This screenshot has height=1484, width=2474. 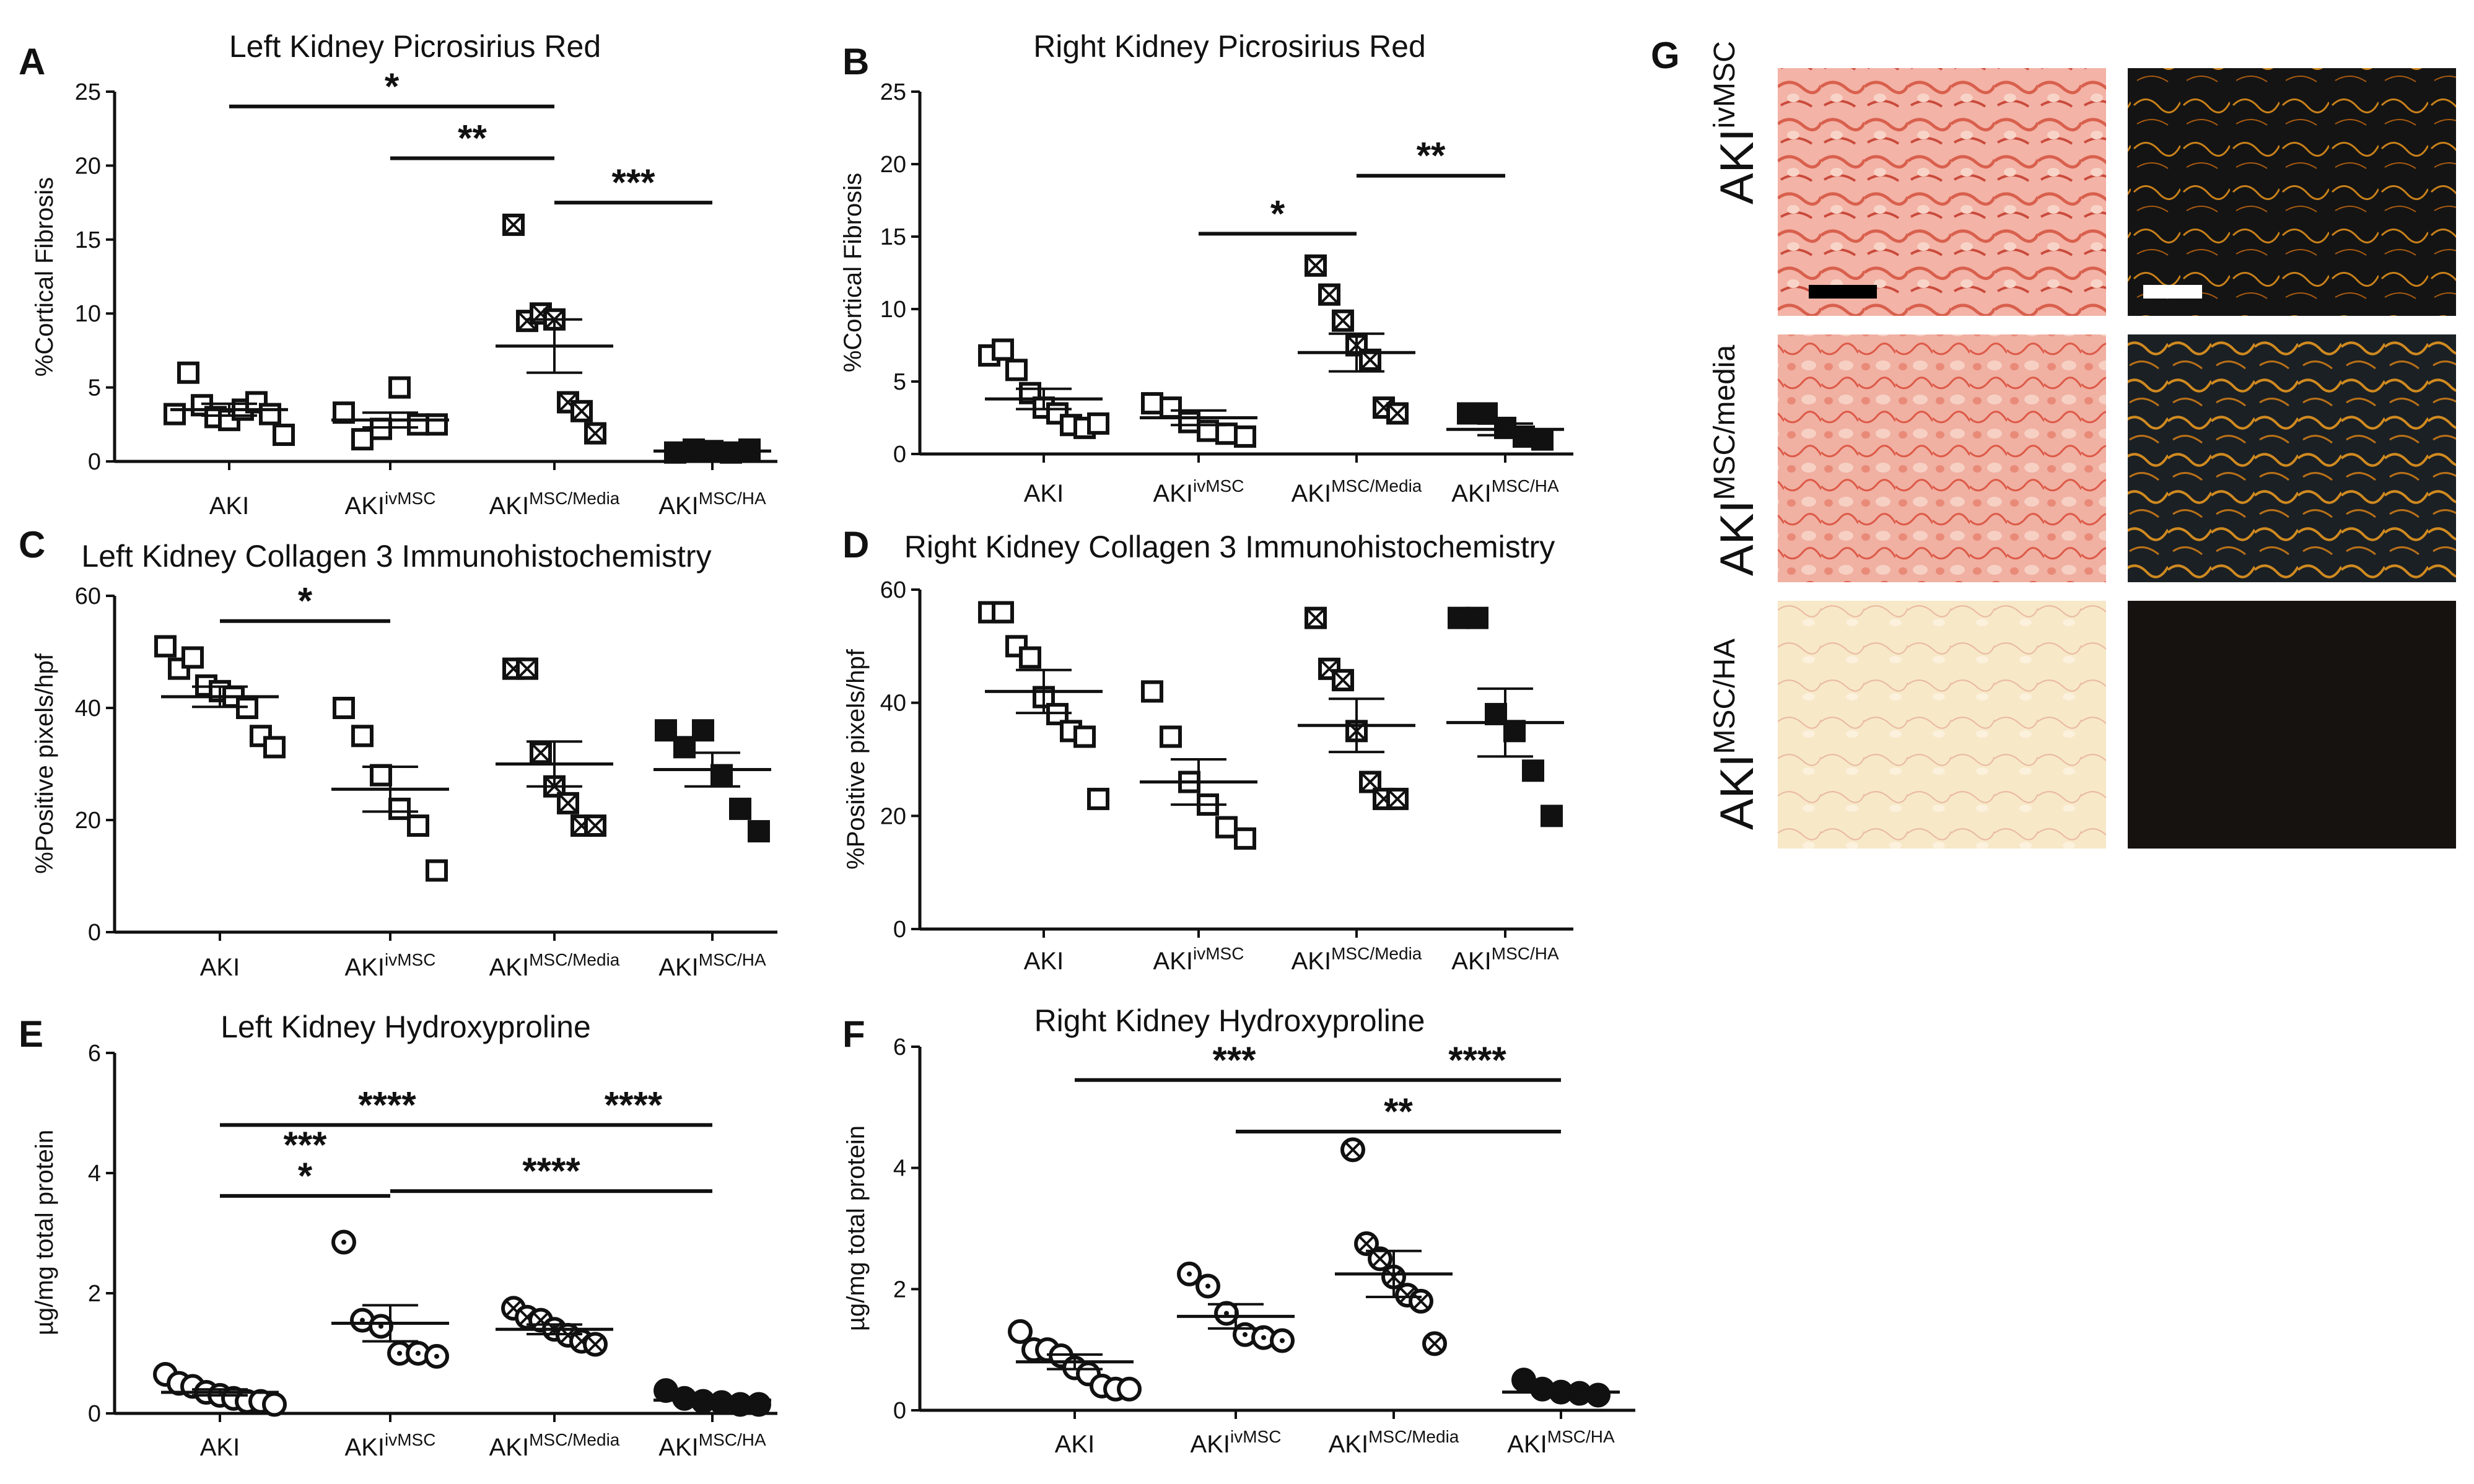 What do you see at coordinates (853, 1034) in the screenshot?
I see `panel-label-f: F` at bounding box center [853, 1034].